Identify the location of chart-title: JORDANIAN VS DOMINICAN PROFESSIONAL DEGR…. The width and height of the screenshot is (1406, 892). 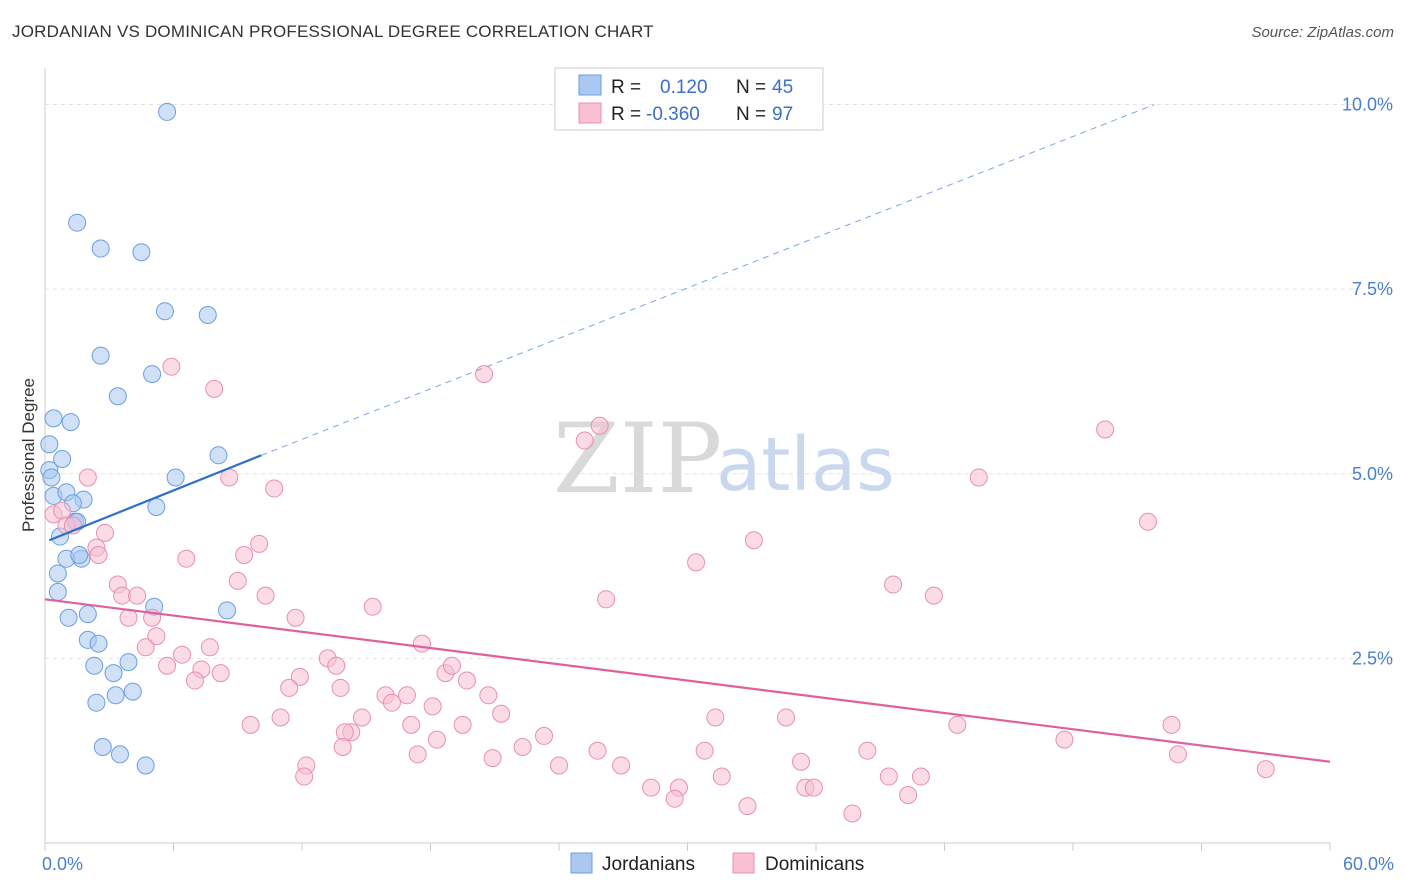
(333, 31).